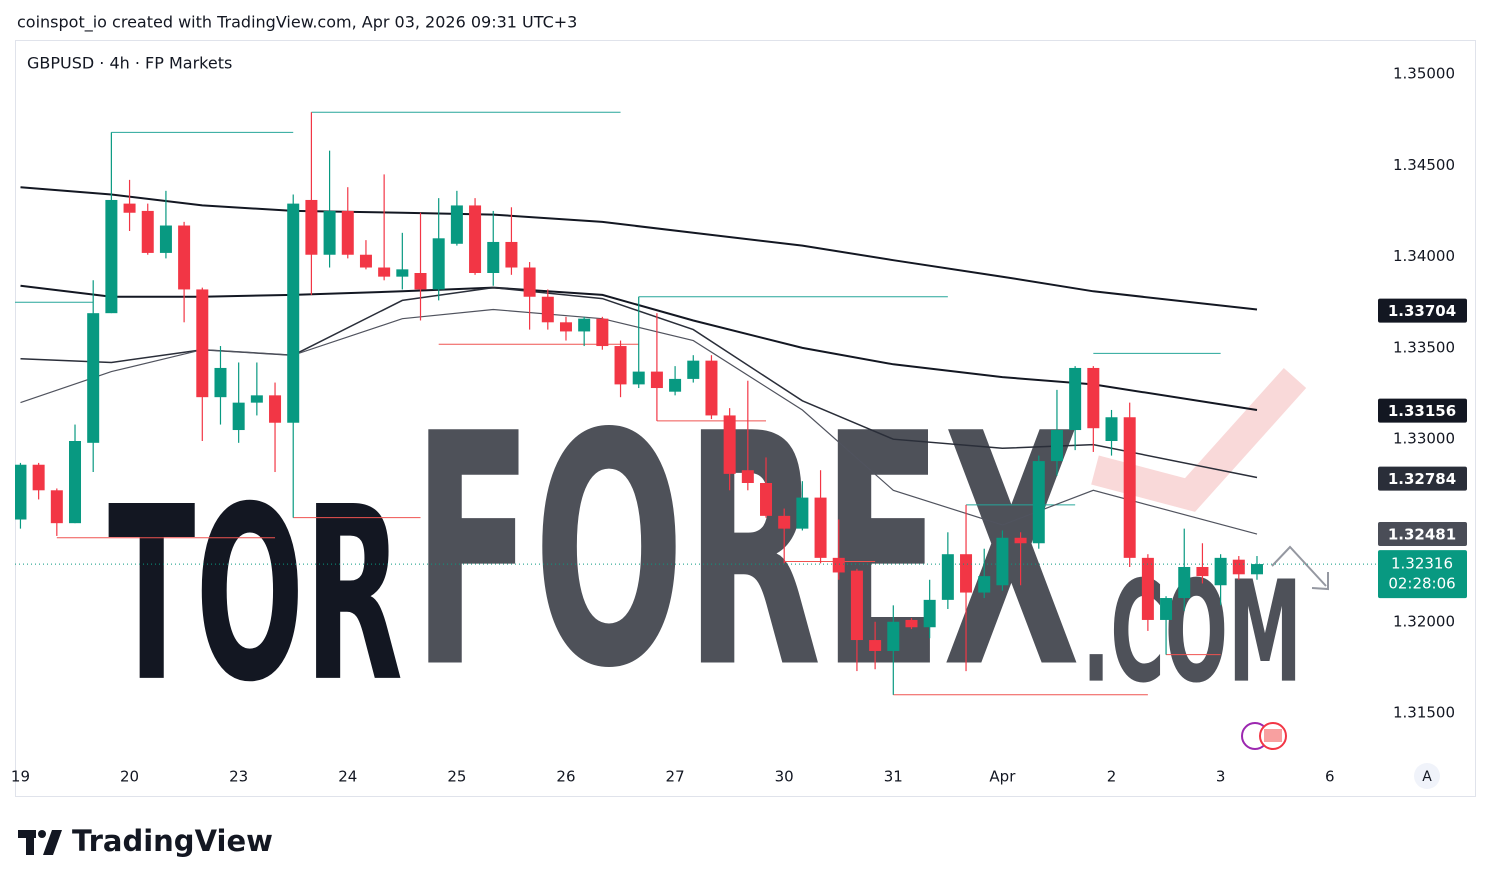 The width and height of the screenshot is (1491, 887). Describe the element at coordinates (1424, 165) in the screenshot. I see `y-tick-label: 1.34500` at that location.